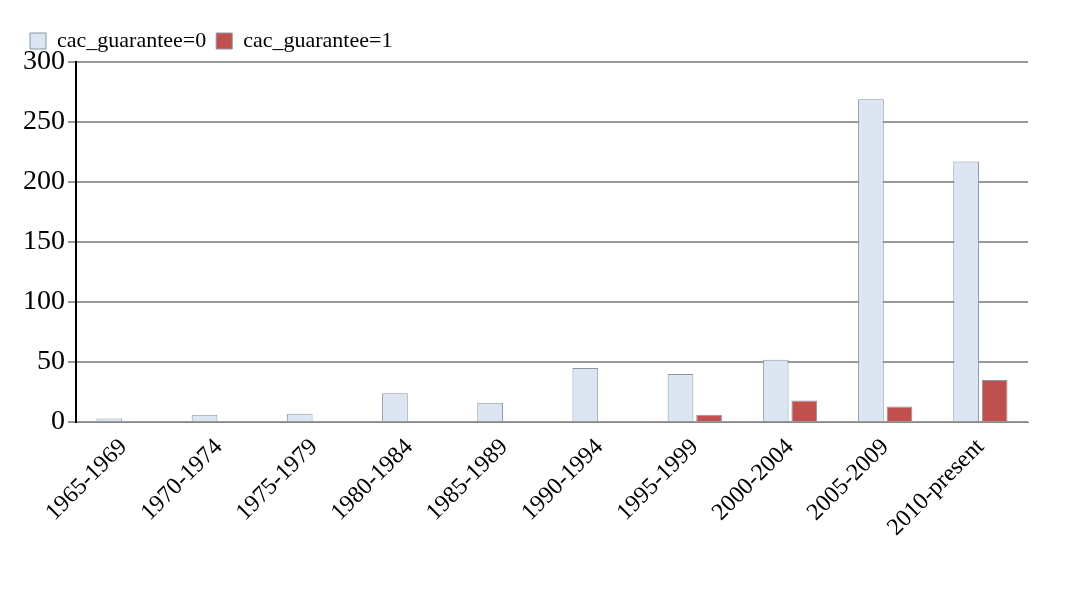 The height and width of the screenshot is (605, 1088). What do you see at coordinates (51, 360) in the screenshot?
I see `y-tick-label: 50` at bounding box center [51, 360].